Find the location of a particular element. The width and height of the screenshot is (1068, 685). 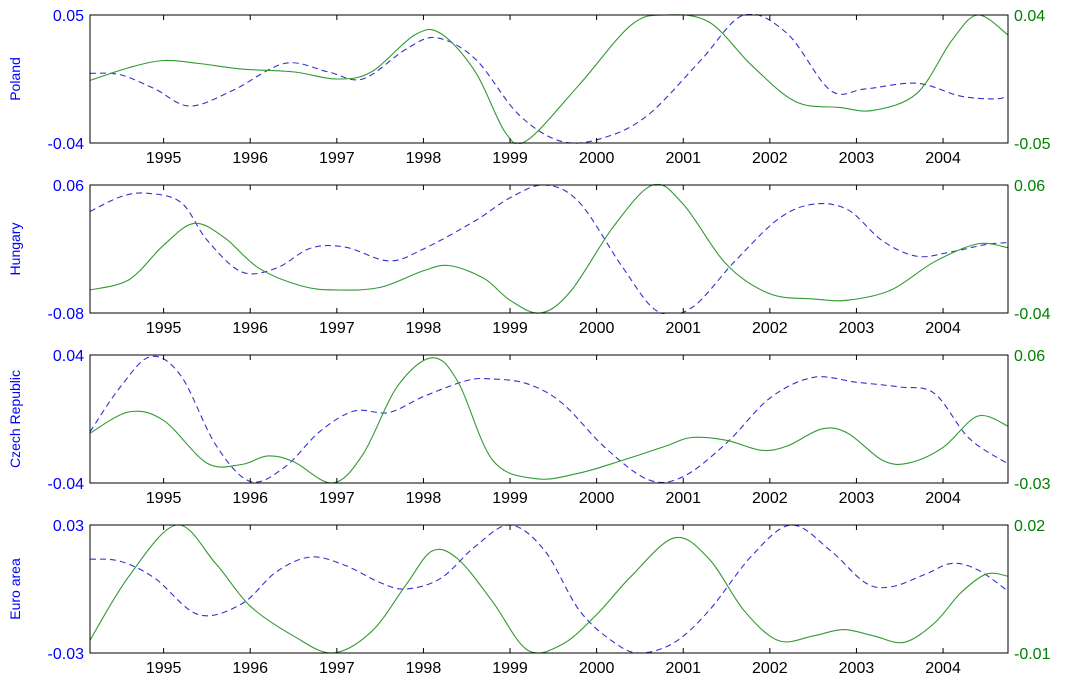

left-axis-min-label: -0.03 is located at coordinates (66, 654).